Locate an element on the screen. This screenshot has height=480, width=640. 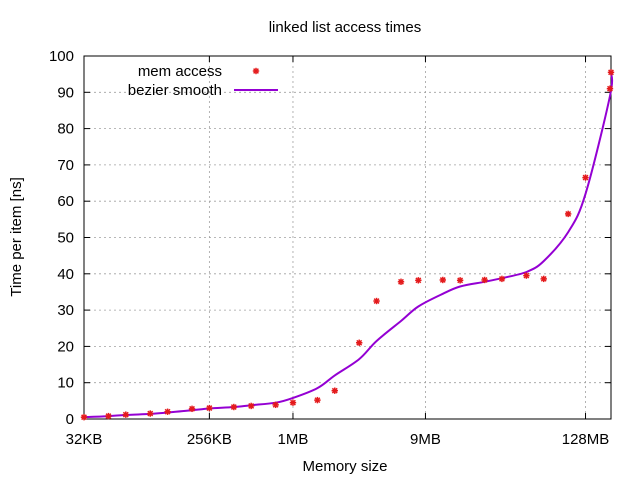
legend-marker-mem-access is located at coordinates (256, 71).